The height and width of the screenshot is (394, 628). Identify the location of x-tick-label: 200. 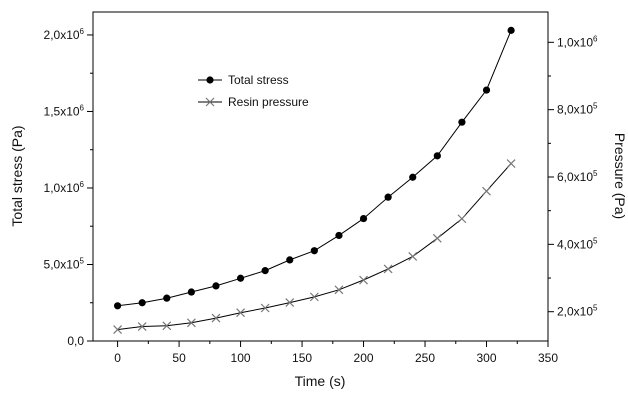
(364, 358).